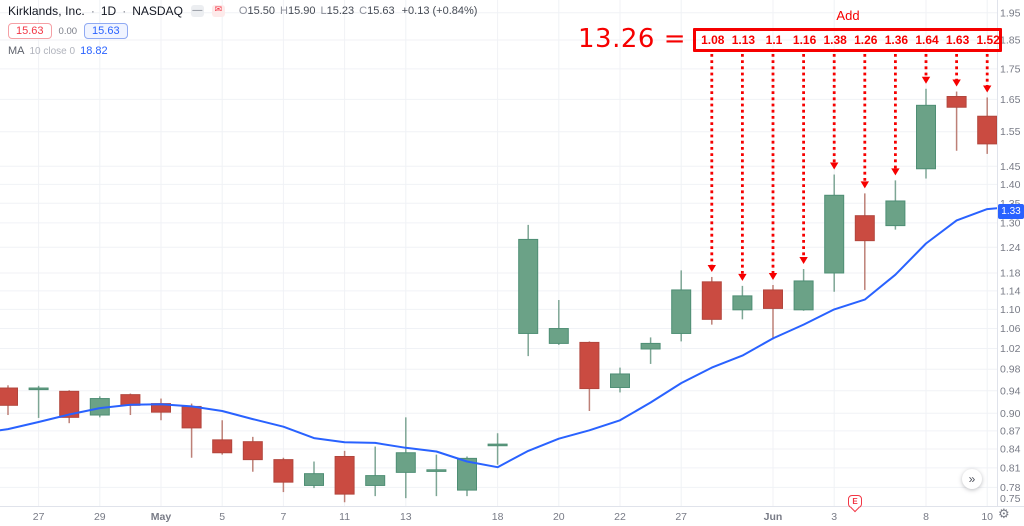 The width and height of the screenshot is (1024, 526). Describe the element at coordinates (1004, 514) in the screenshot. I see `settings-gear-icon: ⚙` at that location.